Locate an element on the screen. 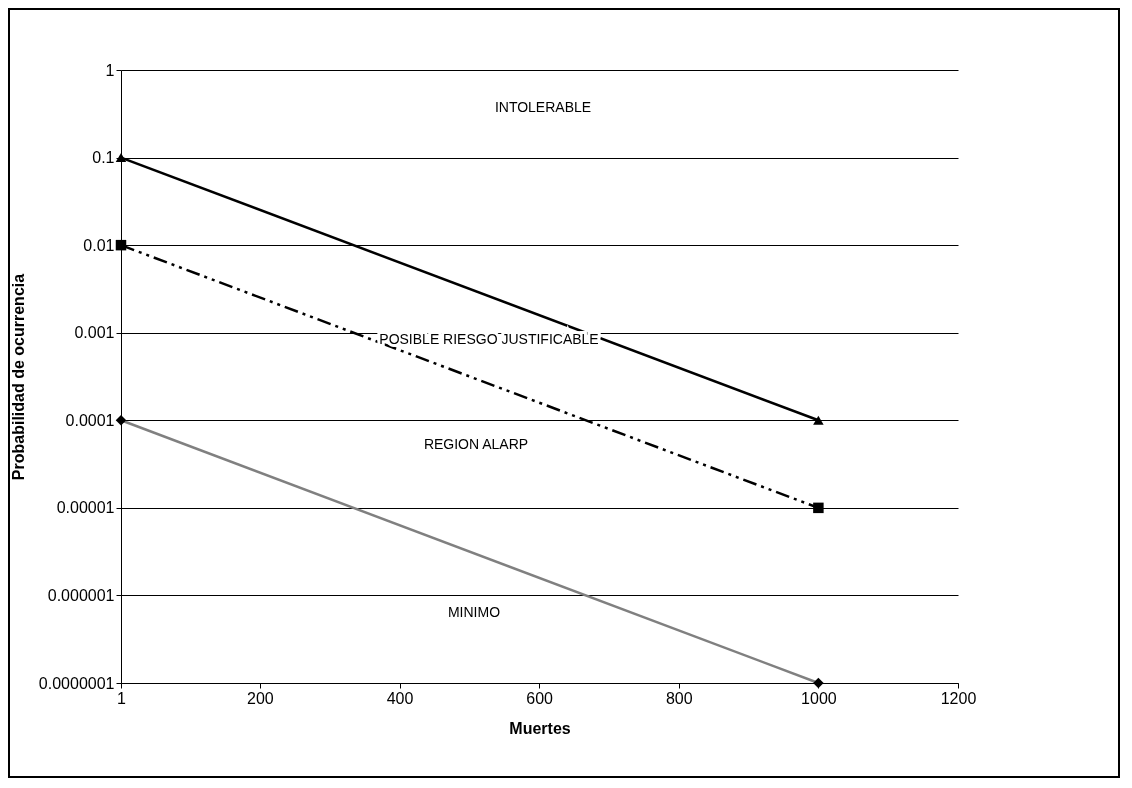 The image size is (1132, 788). y-tick-label: 0.0000001 is located at coordinates (76, 683).